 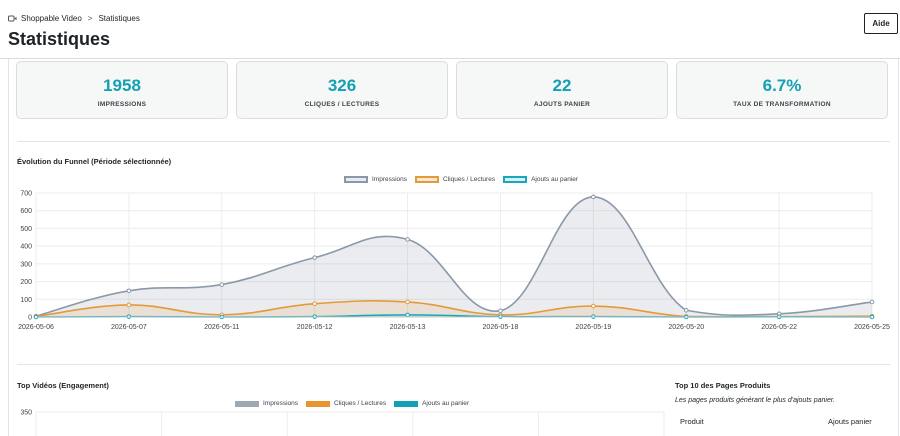 What do you see at coordinates (782, 85) in the screenshot?
I see `kpi-value: 6.7%` at bounding box center [782, 85].